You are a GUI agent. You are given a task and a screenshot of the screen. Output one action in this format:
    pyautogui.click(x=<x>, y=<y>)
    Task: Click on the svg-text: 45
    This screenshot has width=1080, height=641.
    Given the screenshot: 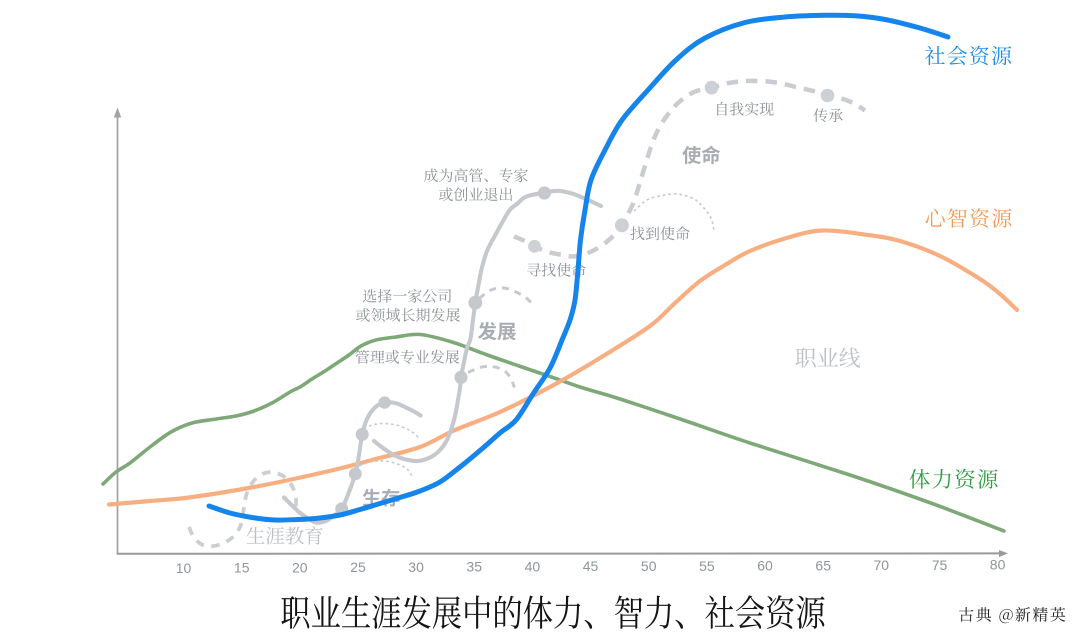 What is the action you would take?
    pyautogui.click(x=591, y=566)
    